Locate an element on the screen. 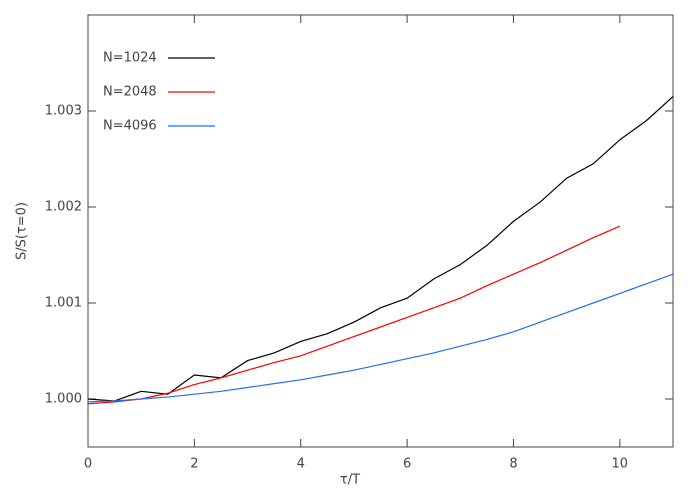 The width and height of the screenshot is (700, 504). x-tick-label: 10 is located at coordinates (620, 464).